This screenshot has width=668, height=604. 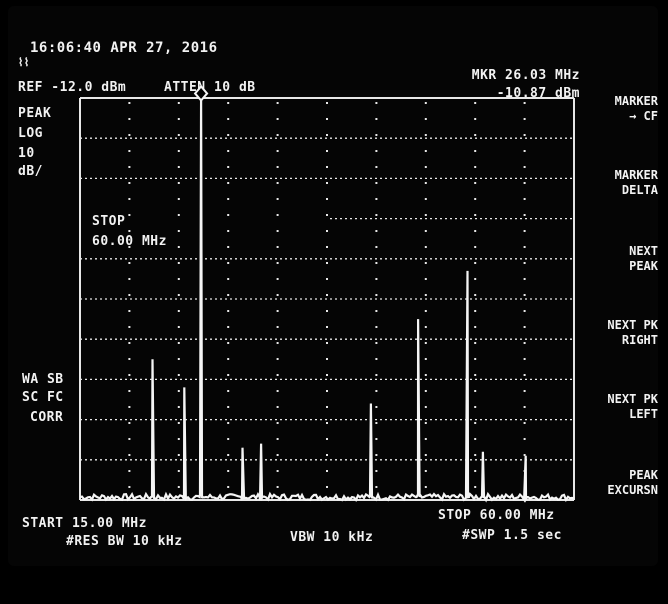 What do you see at coordinates (210, 87) in the screenshot?
I see `attenuation: ATTEN 10 dB` at bounding box center [210, 87].